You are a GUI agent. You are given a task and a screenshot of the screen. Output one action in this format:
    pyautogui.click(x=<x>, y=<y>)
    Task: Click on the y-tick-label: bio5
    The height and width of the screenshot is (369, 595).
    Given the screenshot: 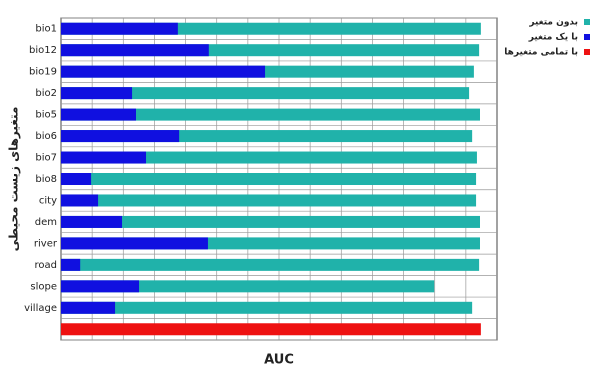 What is the action you would take?
    pyautogui.click(x=46, y=115)
    